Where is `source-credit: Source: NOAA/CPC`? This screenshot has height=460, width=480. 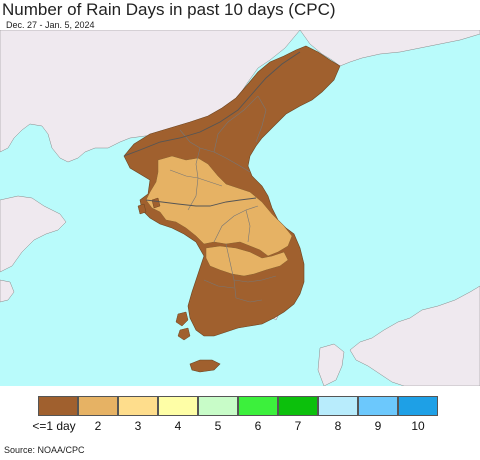
source-credit: Source: NOAA/CPC is located at coordinates (44, 450).